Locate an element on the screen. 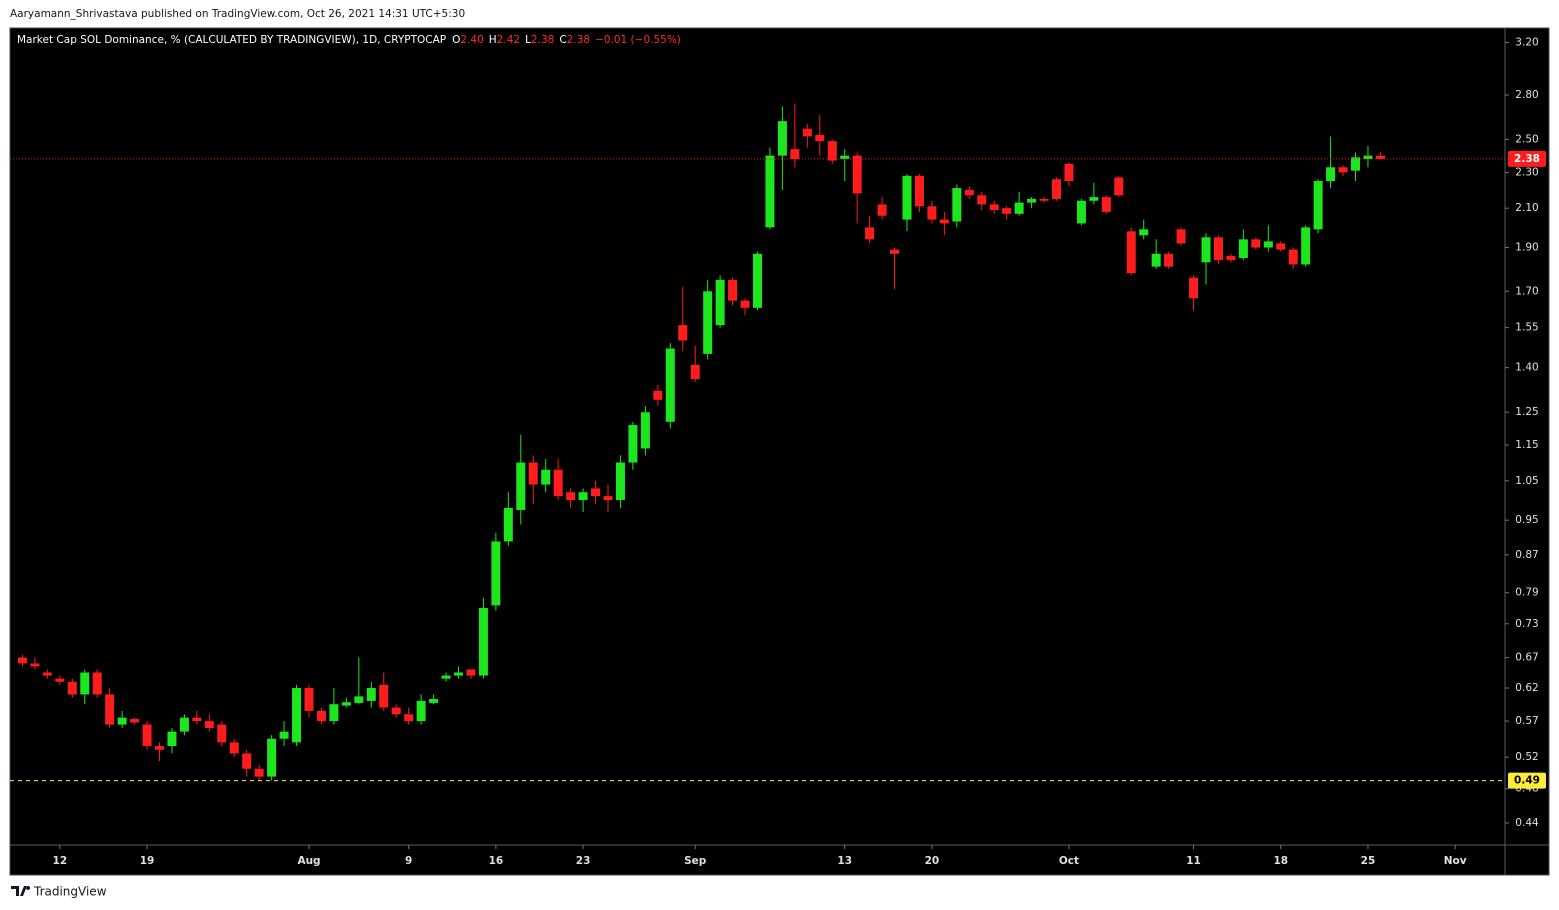  x-tick-label: 20 is located at coordinates (932, 861).